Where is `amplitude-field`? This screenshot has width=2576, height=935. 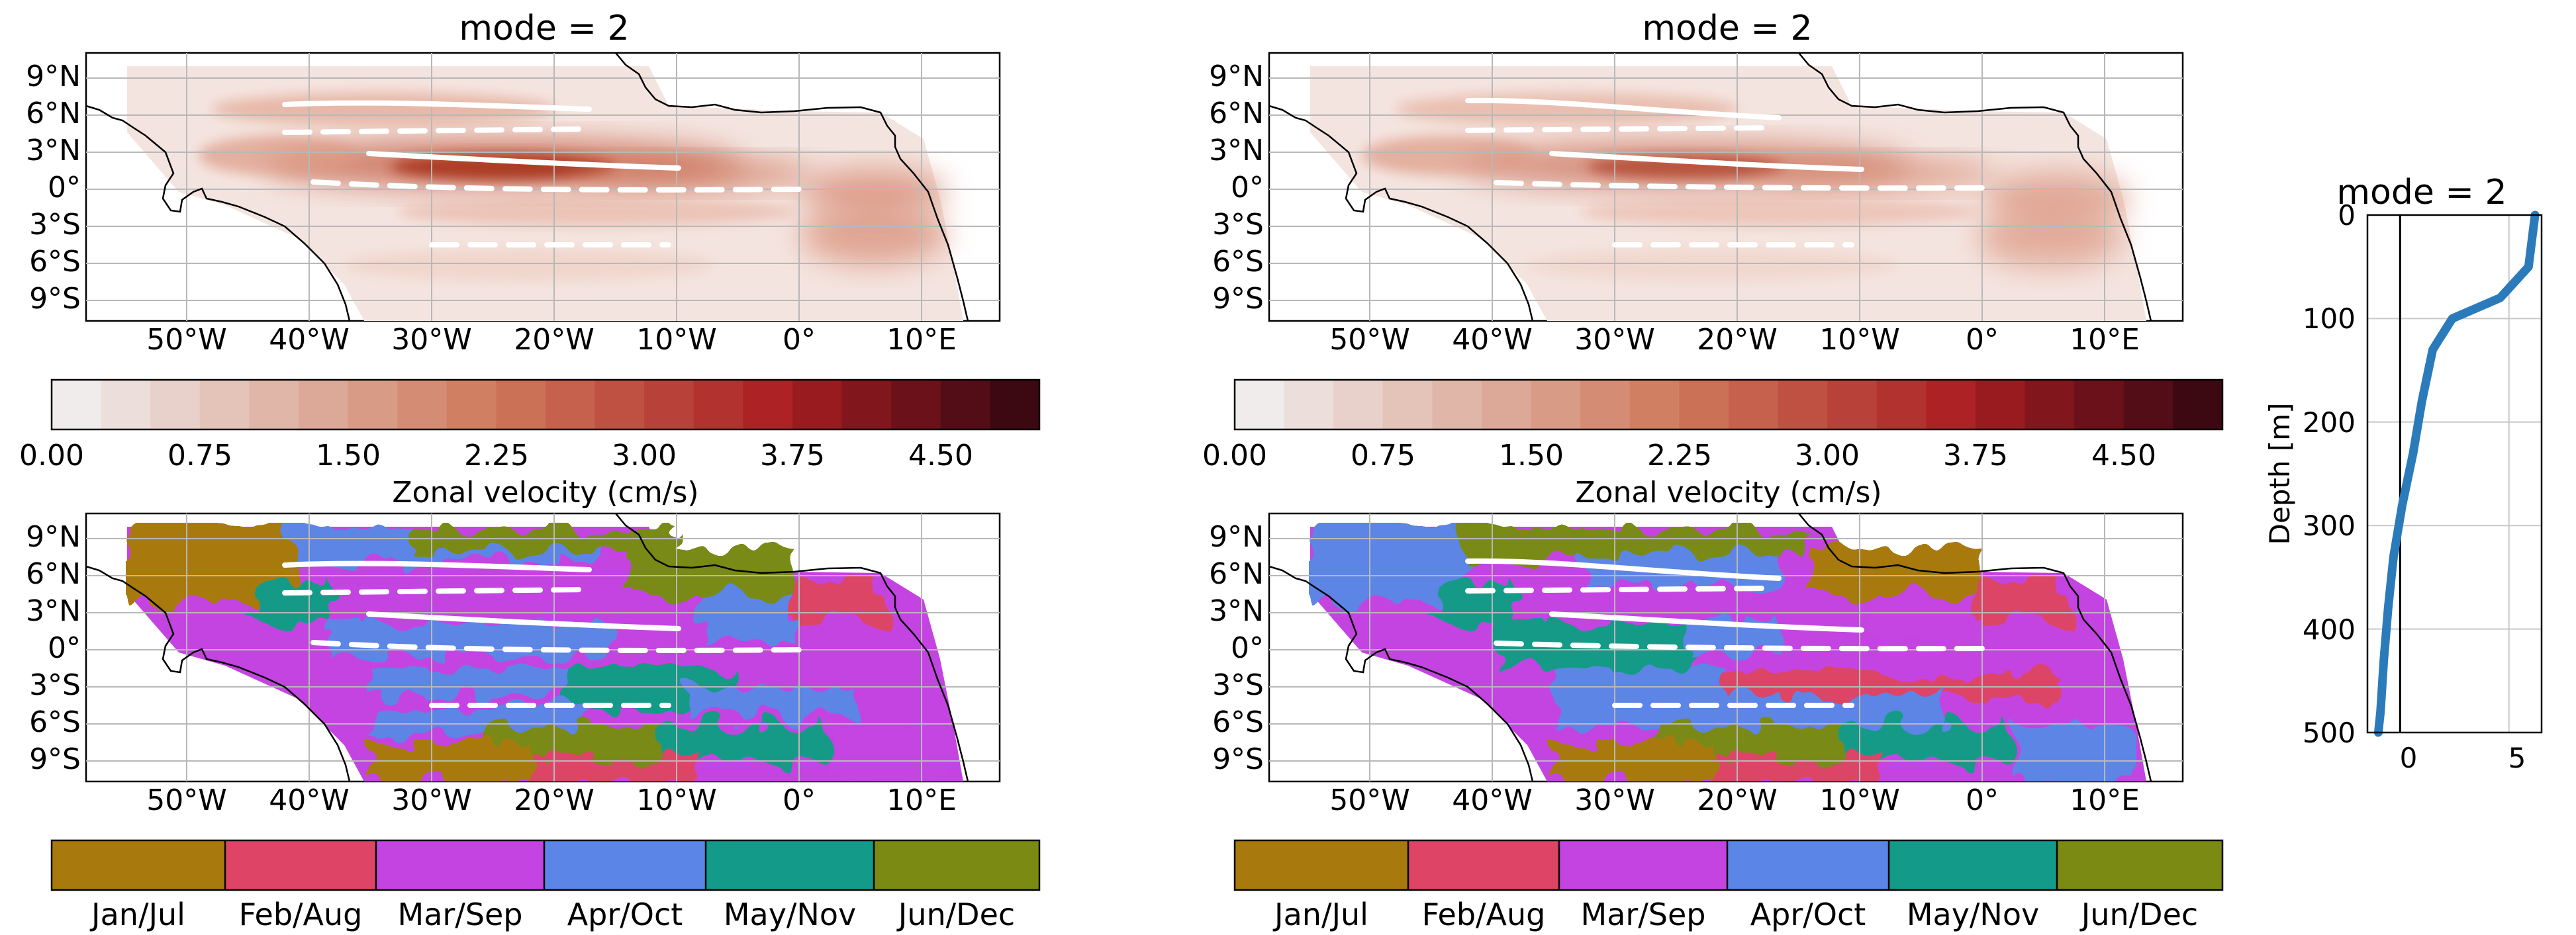
amplitude-field is located at coordinates (1728, 193).